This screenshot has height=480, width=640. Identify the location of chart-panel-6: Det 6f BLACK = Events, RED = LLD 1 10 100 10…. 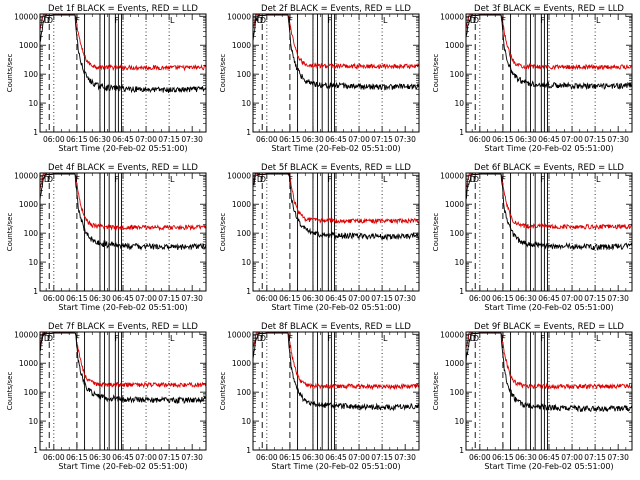
(532, 237).